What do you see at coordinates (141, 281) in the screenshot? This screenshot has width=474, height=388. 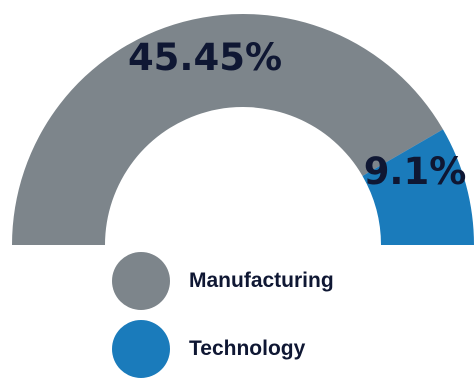 I see `legend-swatch-manufacturing` at bounding box center [141, 281].